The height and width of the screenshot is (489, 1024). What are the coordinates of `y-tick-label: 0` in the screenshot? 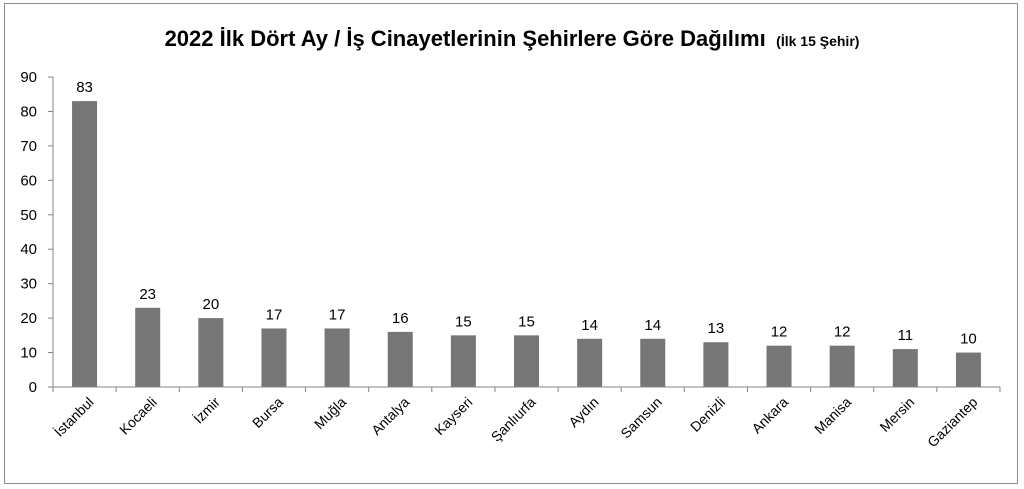 It's located at (33, 387).